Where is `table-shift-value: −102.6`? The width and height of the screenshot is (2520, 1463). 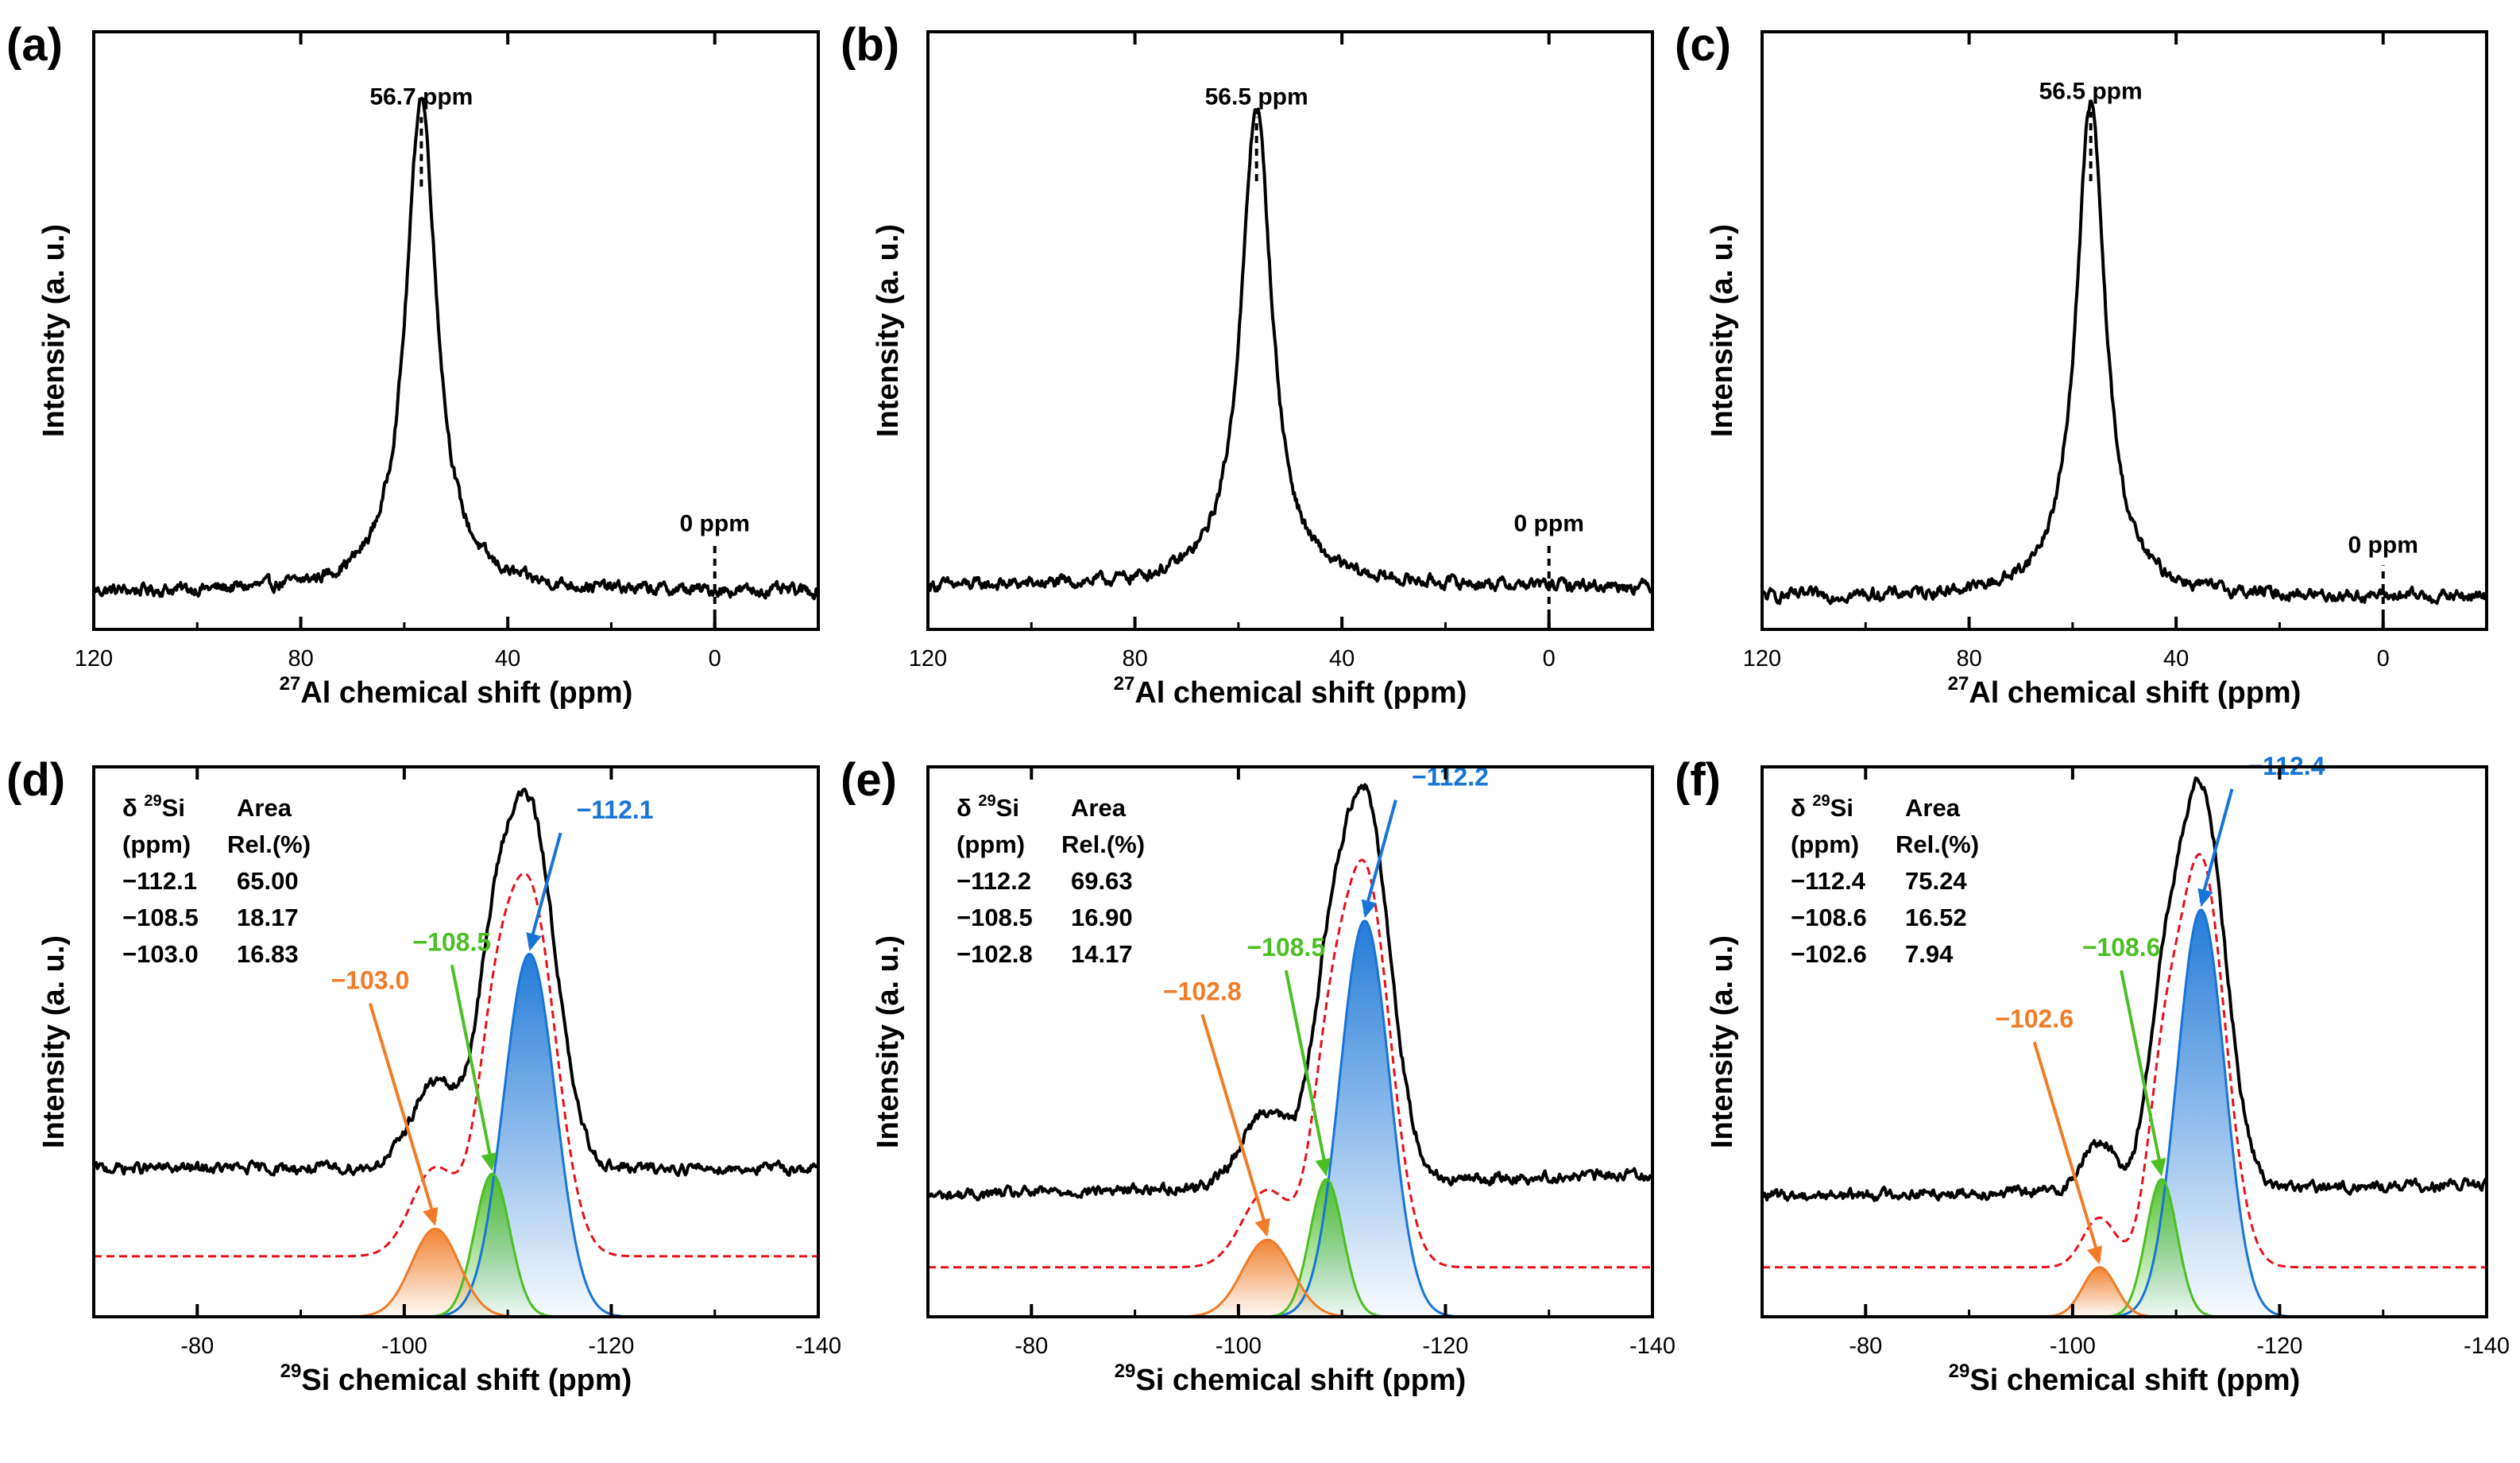 table-shift-value: −102.6 is located at coordinates (1829, 954).